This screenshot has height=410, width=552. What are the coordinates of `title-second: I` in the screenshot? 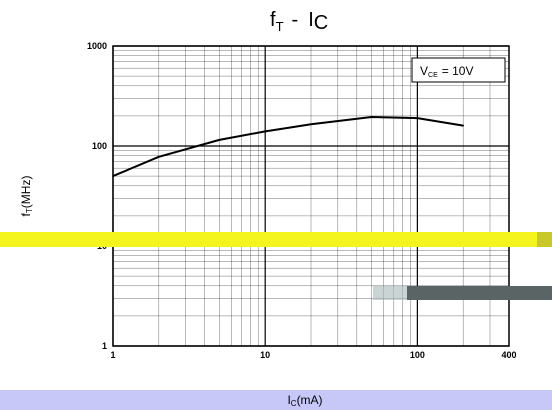 It's located at (311, 20).